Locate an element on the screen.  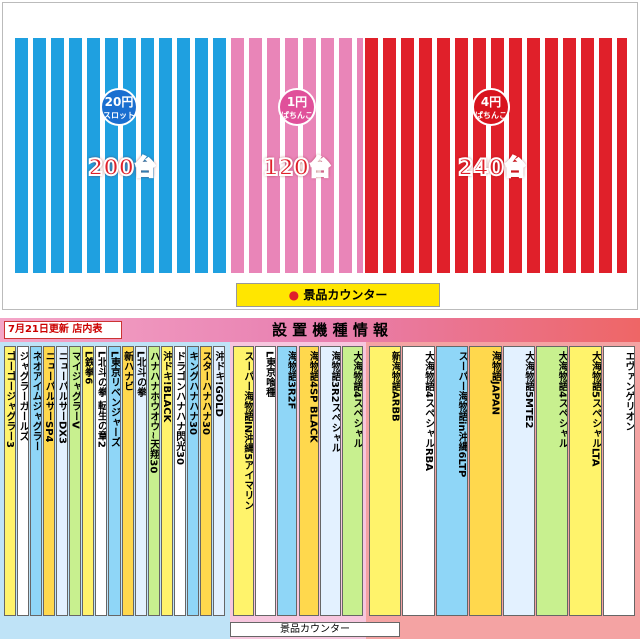
machine-column: ニューパルサーSP4 is located at coordinates (49, 481).